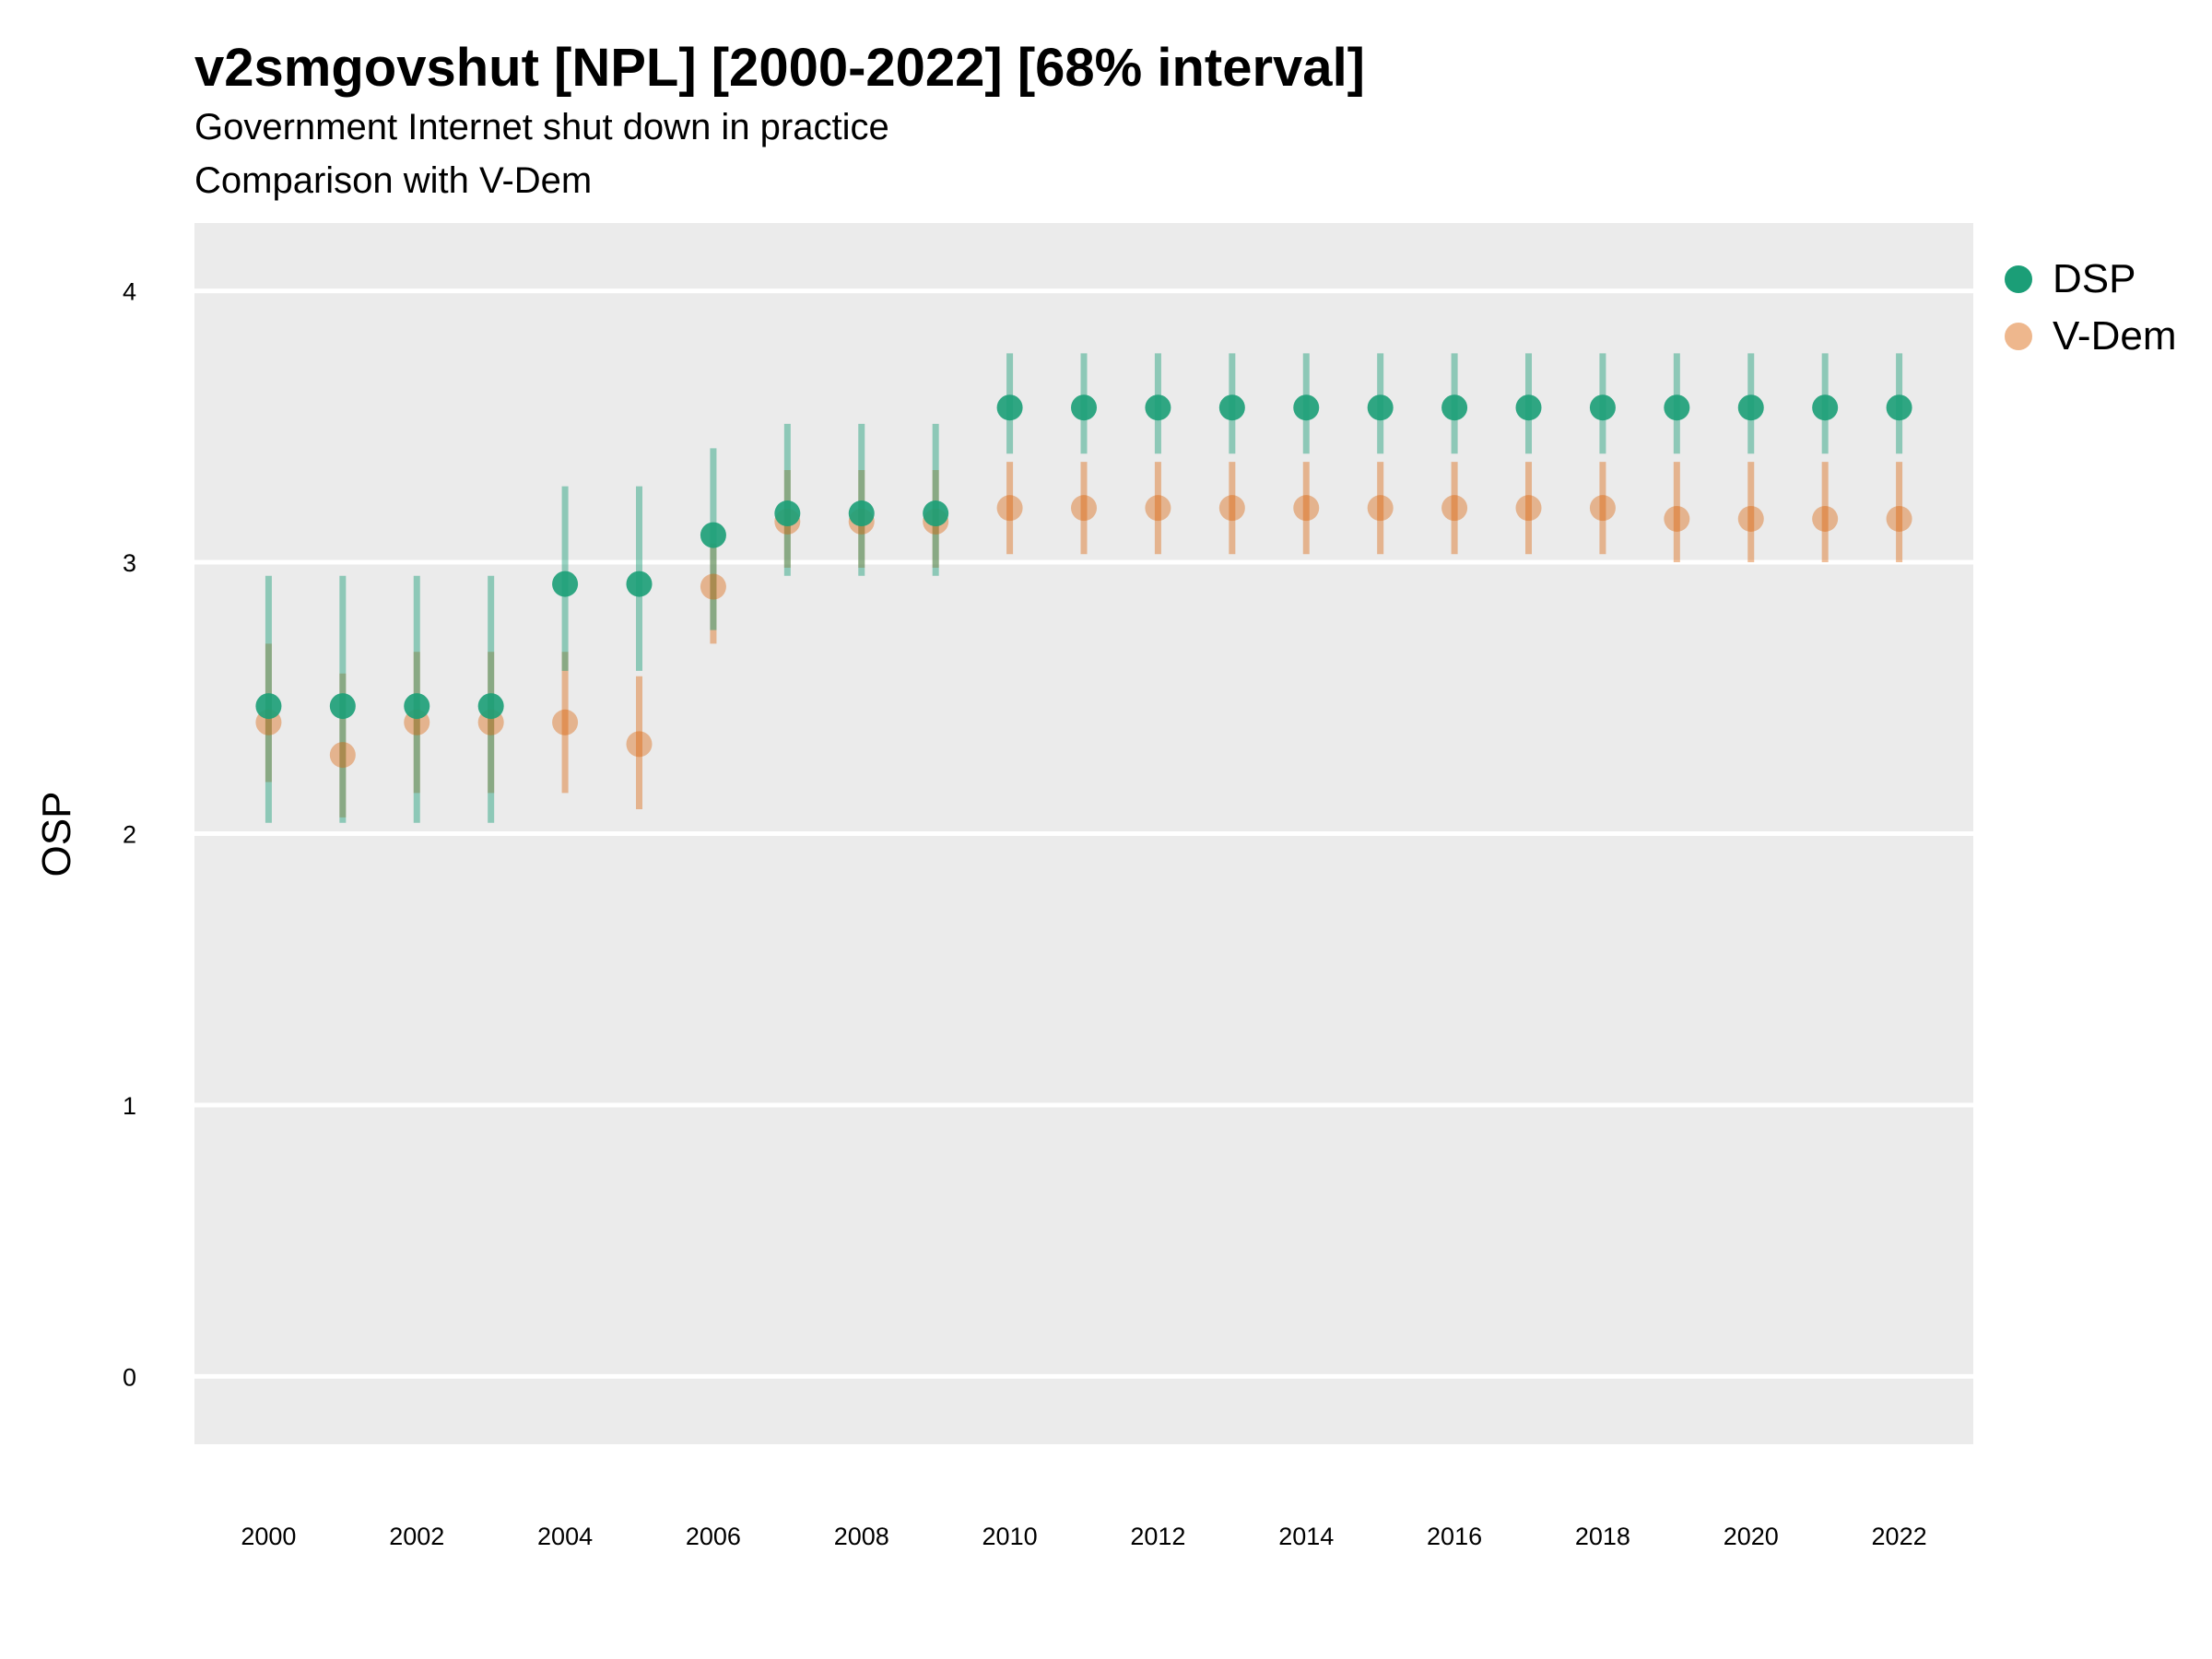 The width and height of the screenshot is (2212, 1659). What do you see at coordinates (268, 1536) in the screenshot?
I see `x-tick-label: 2000` at bounding box center [268, 1536].